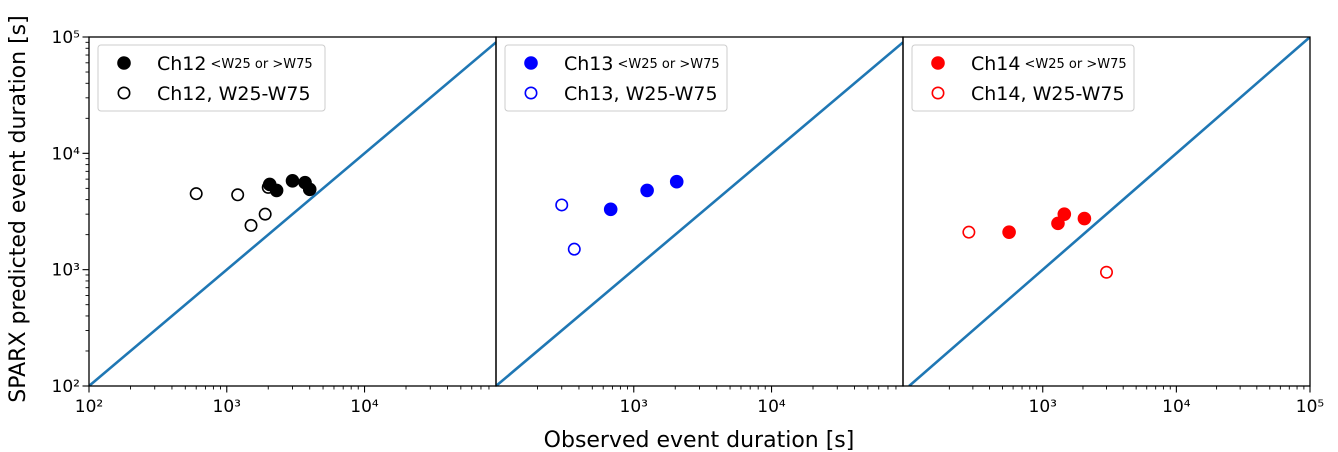 This screenshot has width=1338, height=452. I want to click on legend: Ch13 <W25 or >W75 Ch13, W25-W75, so click(616, 78).